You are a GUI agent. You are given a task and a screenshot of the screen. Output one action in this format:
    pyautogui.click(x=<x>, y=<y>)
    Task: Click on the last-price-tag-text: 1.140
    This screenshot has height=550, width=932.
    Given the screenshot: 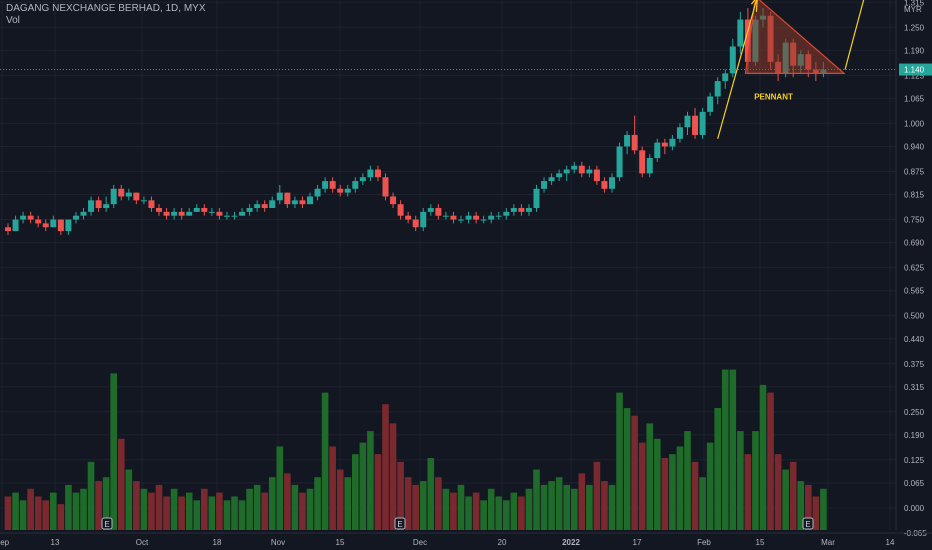 What is the action you would take?
    pyautogui.click(x=914, y=70)
    